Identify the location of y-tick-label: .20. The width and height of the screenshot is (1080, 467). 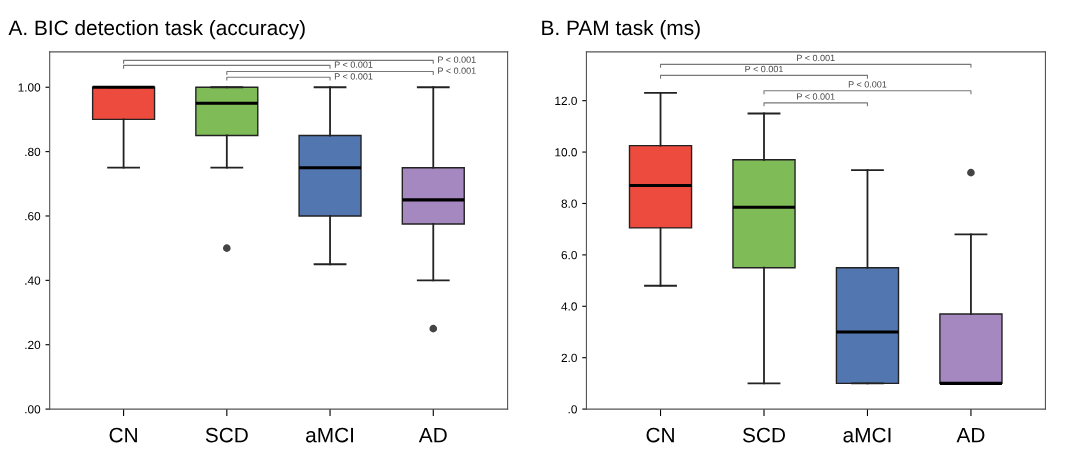
(33, 345).